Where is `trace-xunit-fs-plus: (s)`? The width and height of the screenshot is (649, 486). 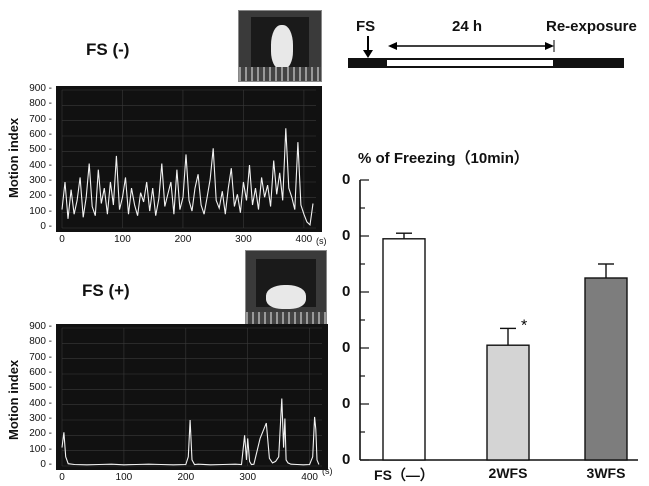
trace-xunit-fs-plus: (s) is located at coordinates (327, 471).